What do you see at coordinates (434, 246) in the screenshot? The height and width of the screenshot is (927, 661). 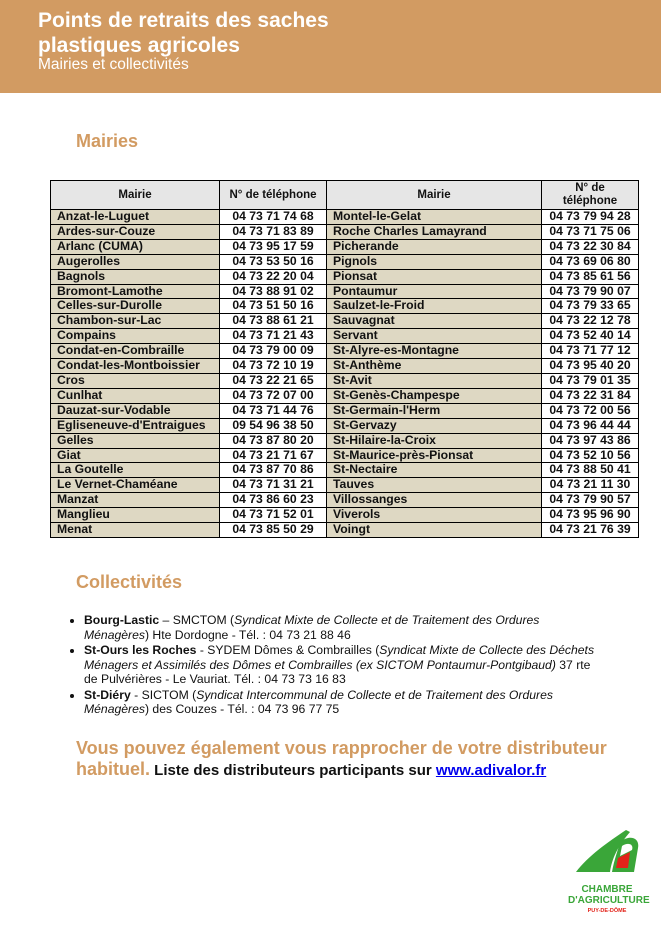 I see `mairie-name: Picherande` at bounding box center [434, 246].